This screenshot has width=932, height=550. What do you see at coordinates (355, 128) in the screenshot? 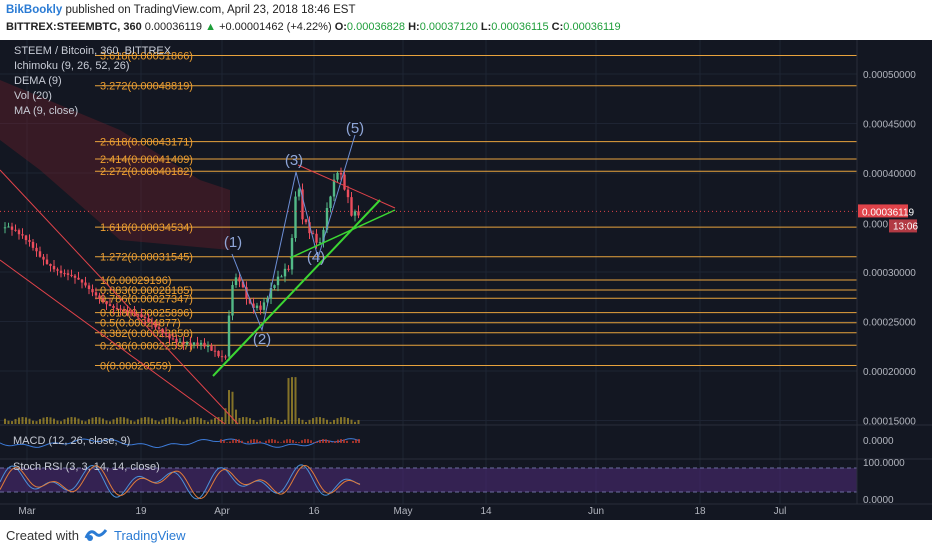
I see `wave-label: (5)` at bounding box center [355, 128].